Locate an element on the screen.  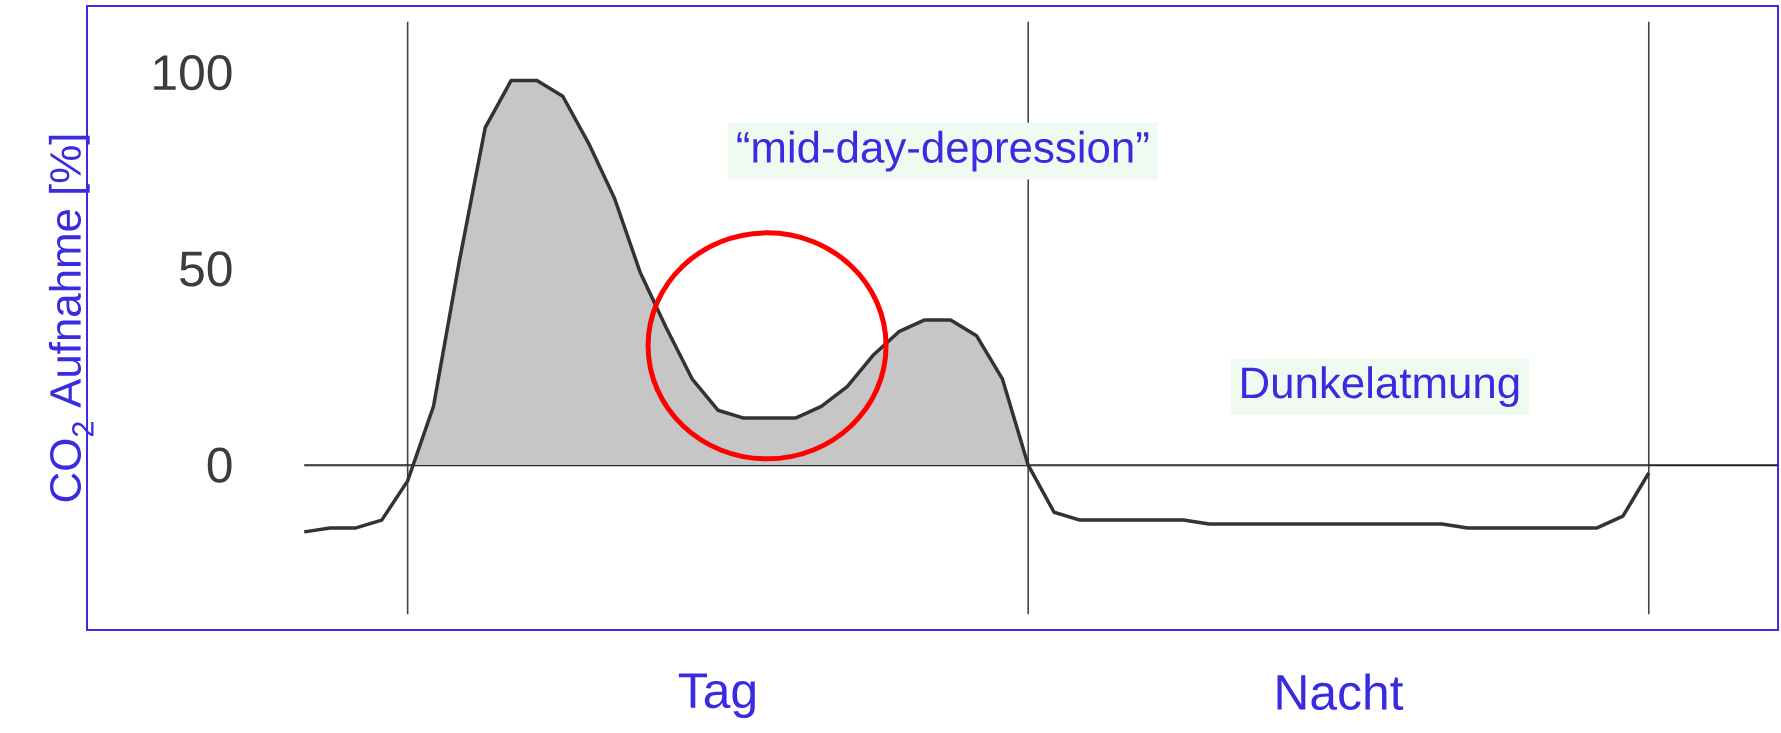
y-tick-label: 50 is located at coordinates (206, 269).